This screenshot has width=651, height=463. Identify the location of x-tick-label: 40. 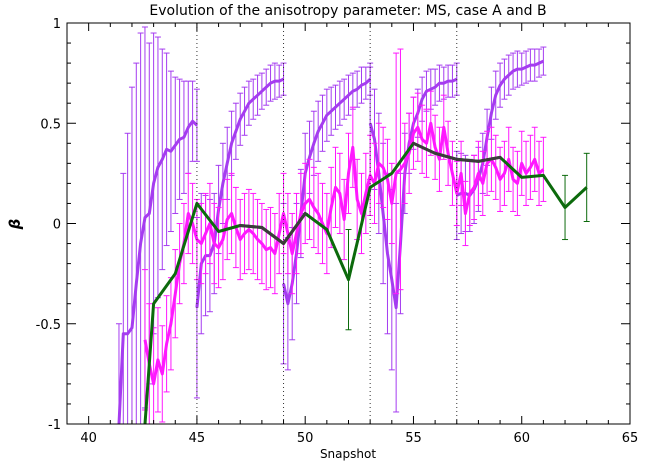
(88, 438).